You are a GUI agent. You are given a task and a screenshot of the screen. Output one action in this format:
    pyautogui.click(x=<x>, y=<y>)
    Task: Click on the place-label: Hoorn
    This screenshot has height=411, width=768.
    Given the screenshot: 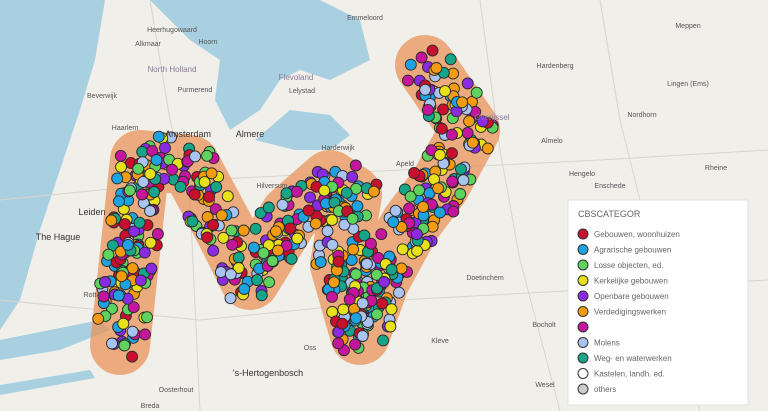 What is the action you would take?
    pyautogui.click(x=207, y=42)
    